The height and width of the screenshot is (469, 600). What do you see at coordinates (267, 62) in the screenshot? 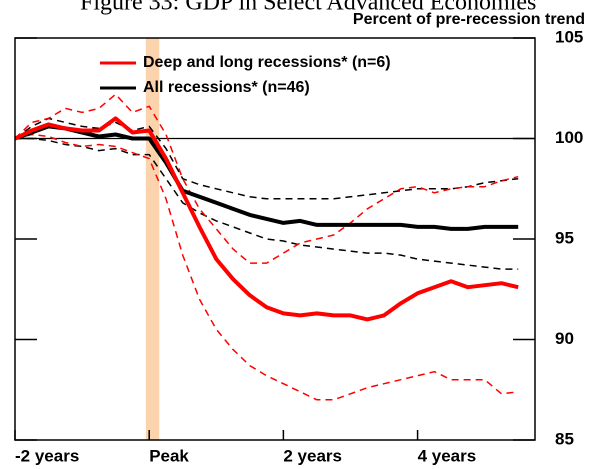
I see `legend-label: Deep and long recessions* (n=6)` at bounding box center [267, 62].